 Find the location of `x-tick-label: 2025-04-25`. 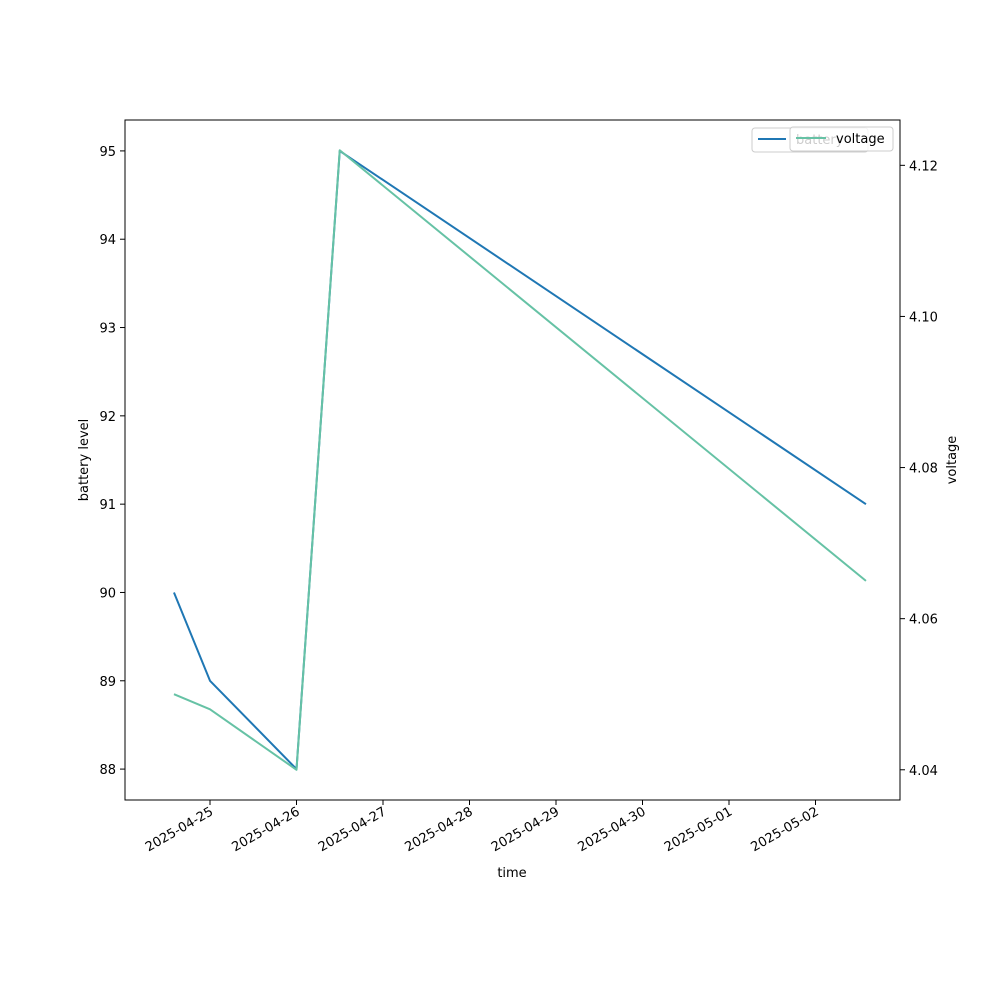

x-tick-label: 2025-04-25 is located at coordinates (179, 829).